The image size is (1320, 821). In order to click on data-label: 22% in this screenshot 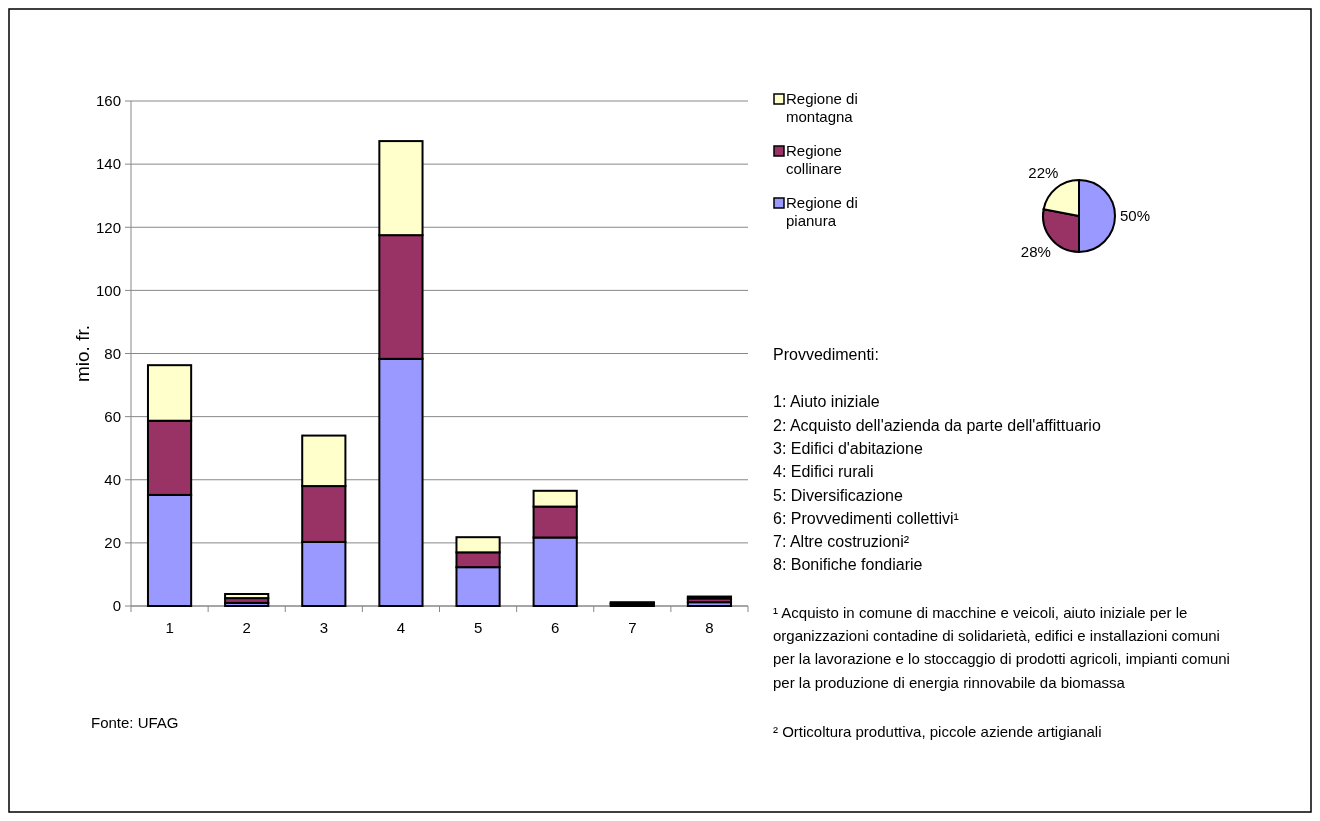, I will do `click(1043, 173)`.